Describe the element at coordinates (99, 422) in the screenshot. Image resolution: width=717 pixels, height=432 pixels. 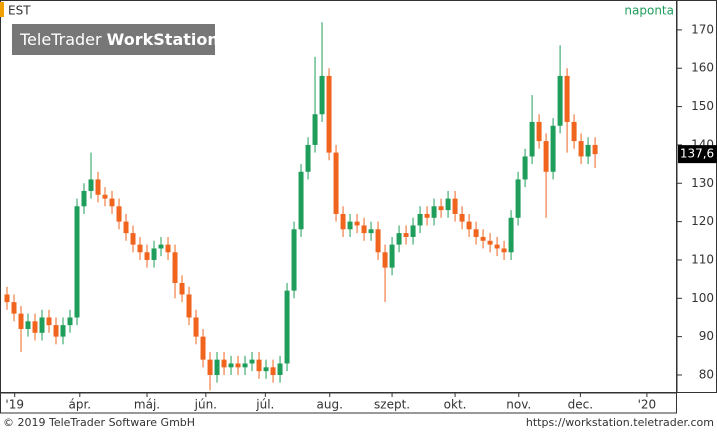
I see `copyright: © 2019 TeleTrader Software GmbH` at that location.